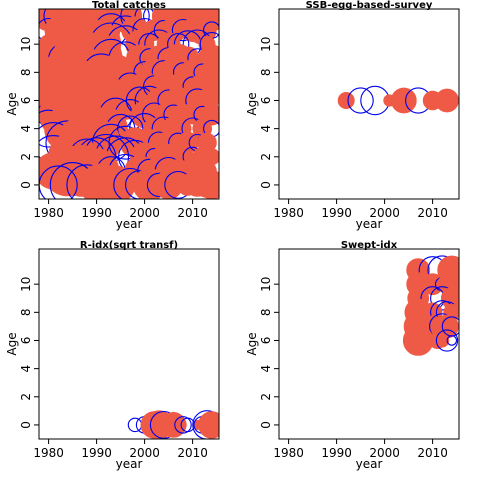  I want to click on chart-title: Total catches, so click(129, 5).